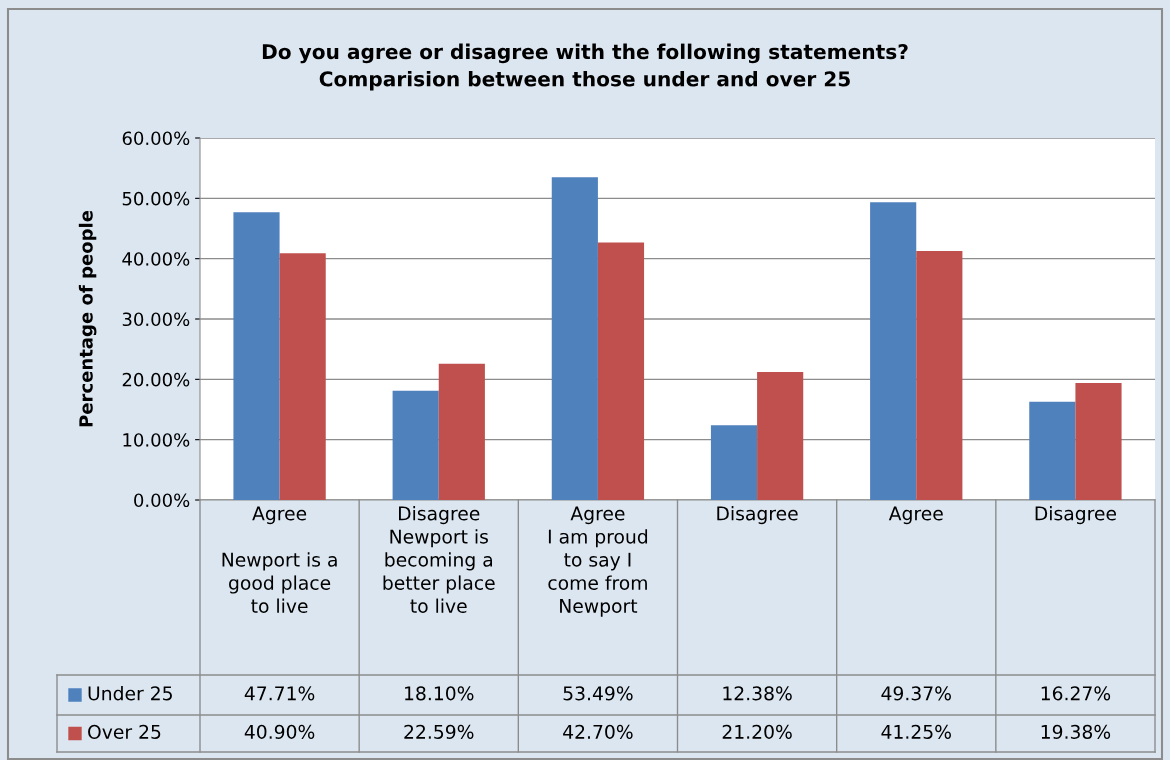 The width and height of the screenshot is (1170, 760). I want to click on data-label: 49.37%, so click(916, 693).